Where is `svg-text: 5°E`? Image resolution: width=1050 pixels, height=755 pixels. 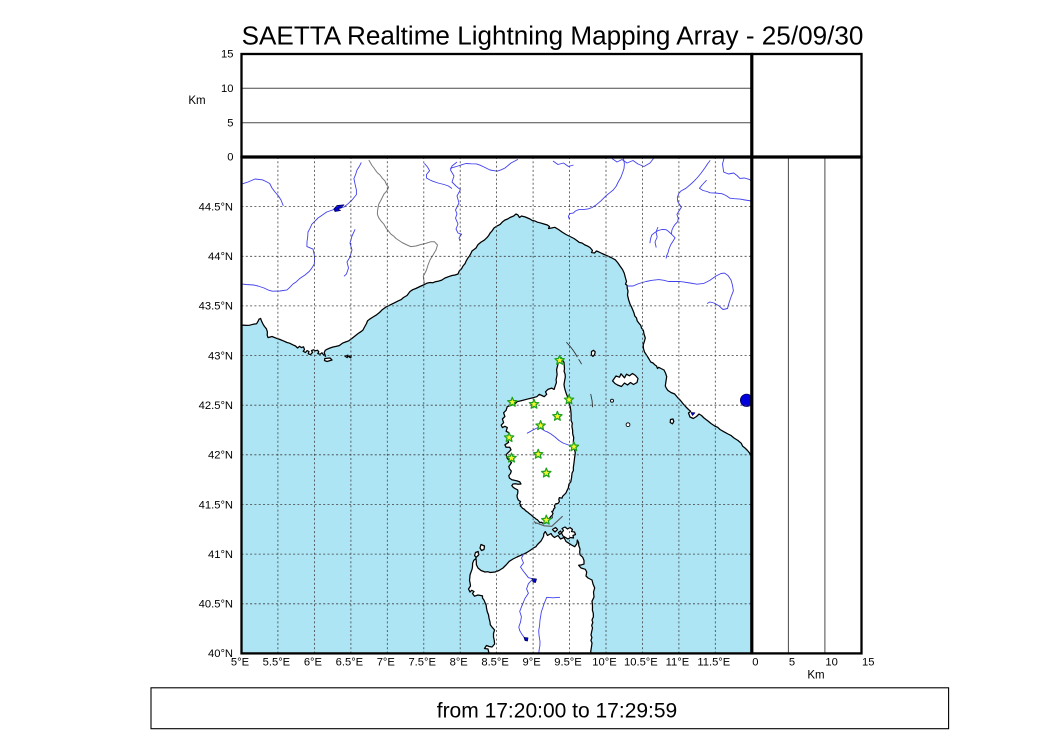
svg-text: 5°E is located at coordinates (240, 663).